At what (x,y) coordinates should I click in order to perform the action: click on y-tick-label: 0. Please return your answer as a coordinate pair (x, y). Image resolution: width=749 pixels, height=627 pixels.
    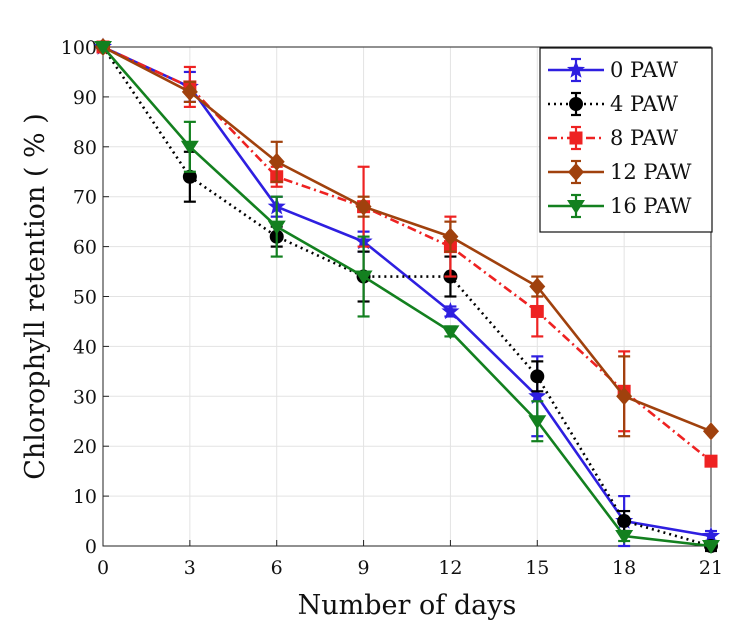
    Looking at the image, I should click on (91, 547).